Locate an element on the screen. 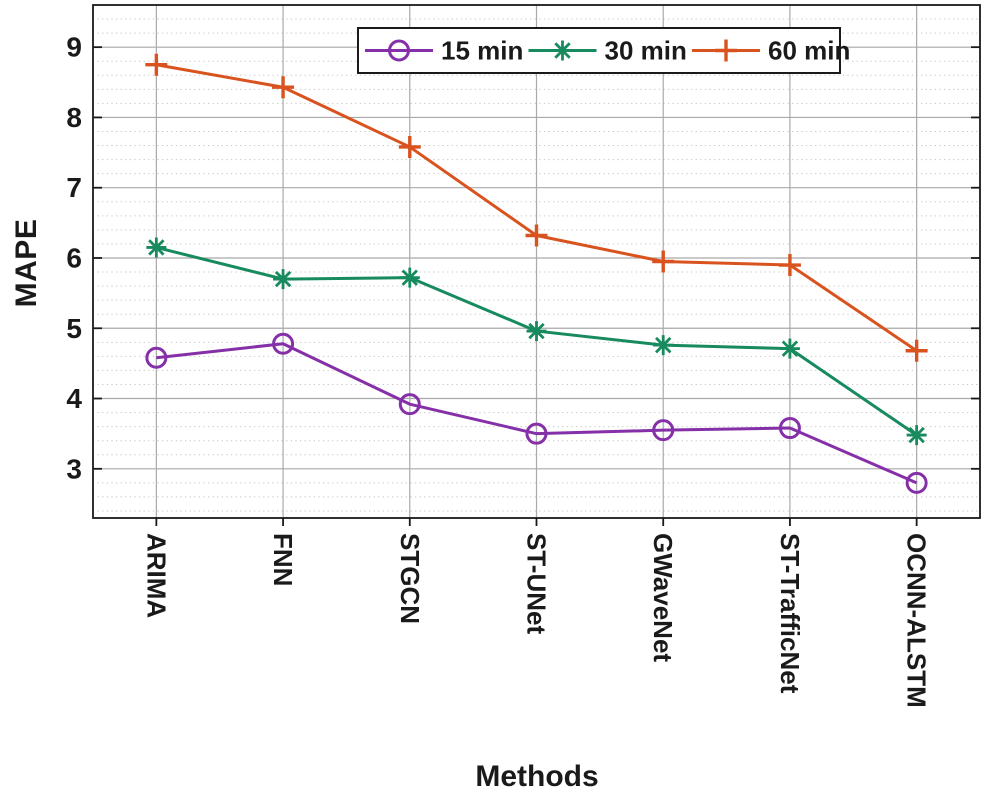 The image size is (991, 803). y-tick-label: 8 is located at coordinates (74, 117).